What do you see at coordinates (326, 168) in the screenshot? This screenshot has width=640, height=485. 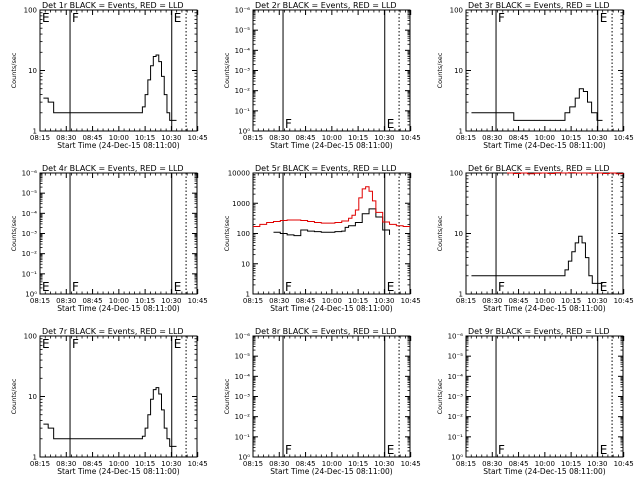 I see `panel-title: Det 5r BLACK = Events, RED = LLD` at bounding box center [326, 168].